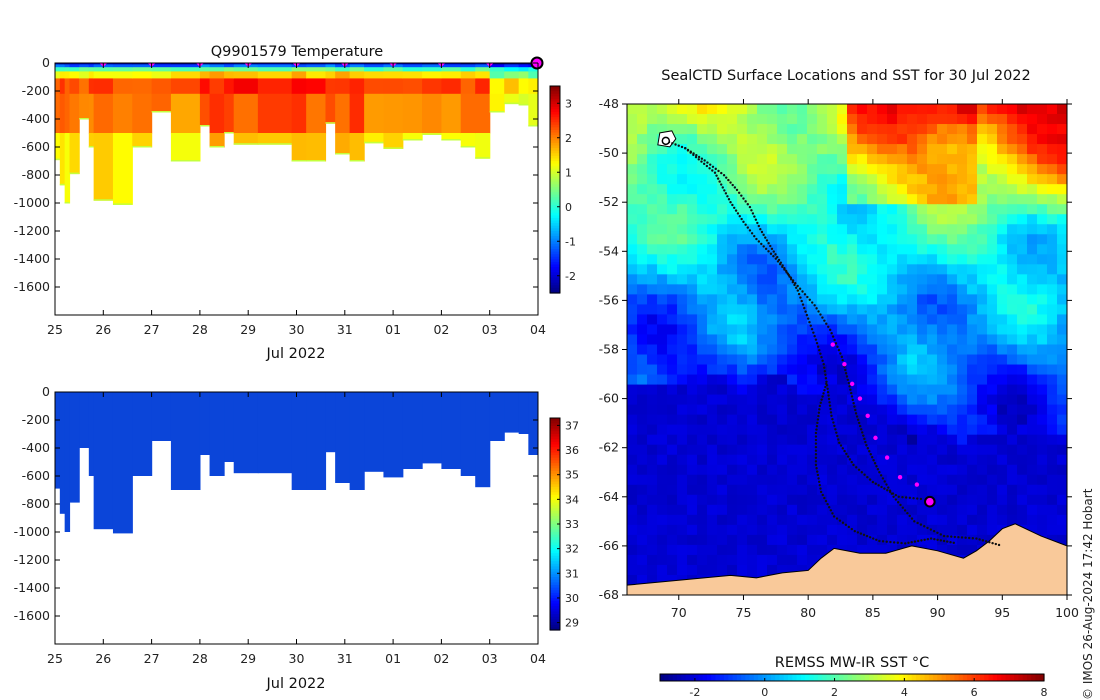  Describe the element at coordinates (274, 144) in the screenshot. I see `temperature-profile-bottom` at that location.